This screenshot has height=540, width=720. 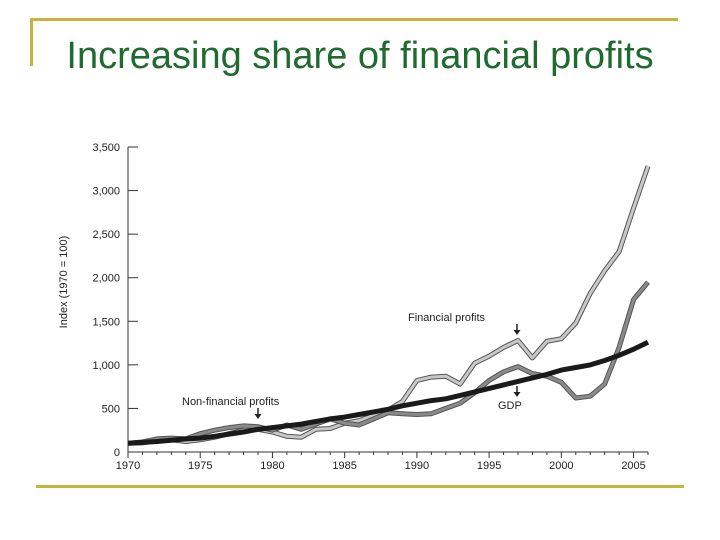 What do you see at coordinates (561, 466) in the screenshot?
I see `x-tick-label: 2000` at bounding box center [561, 466].